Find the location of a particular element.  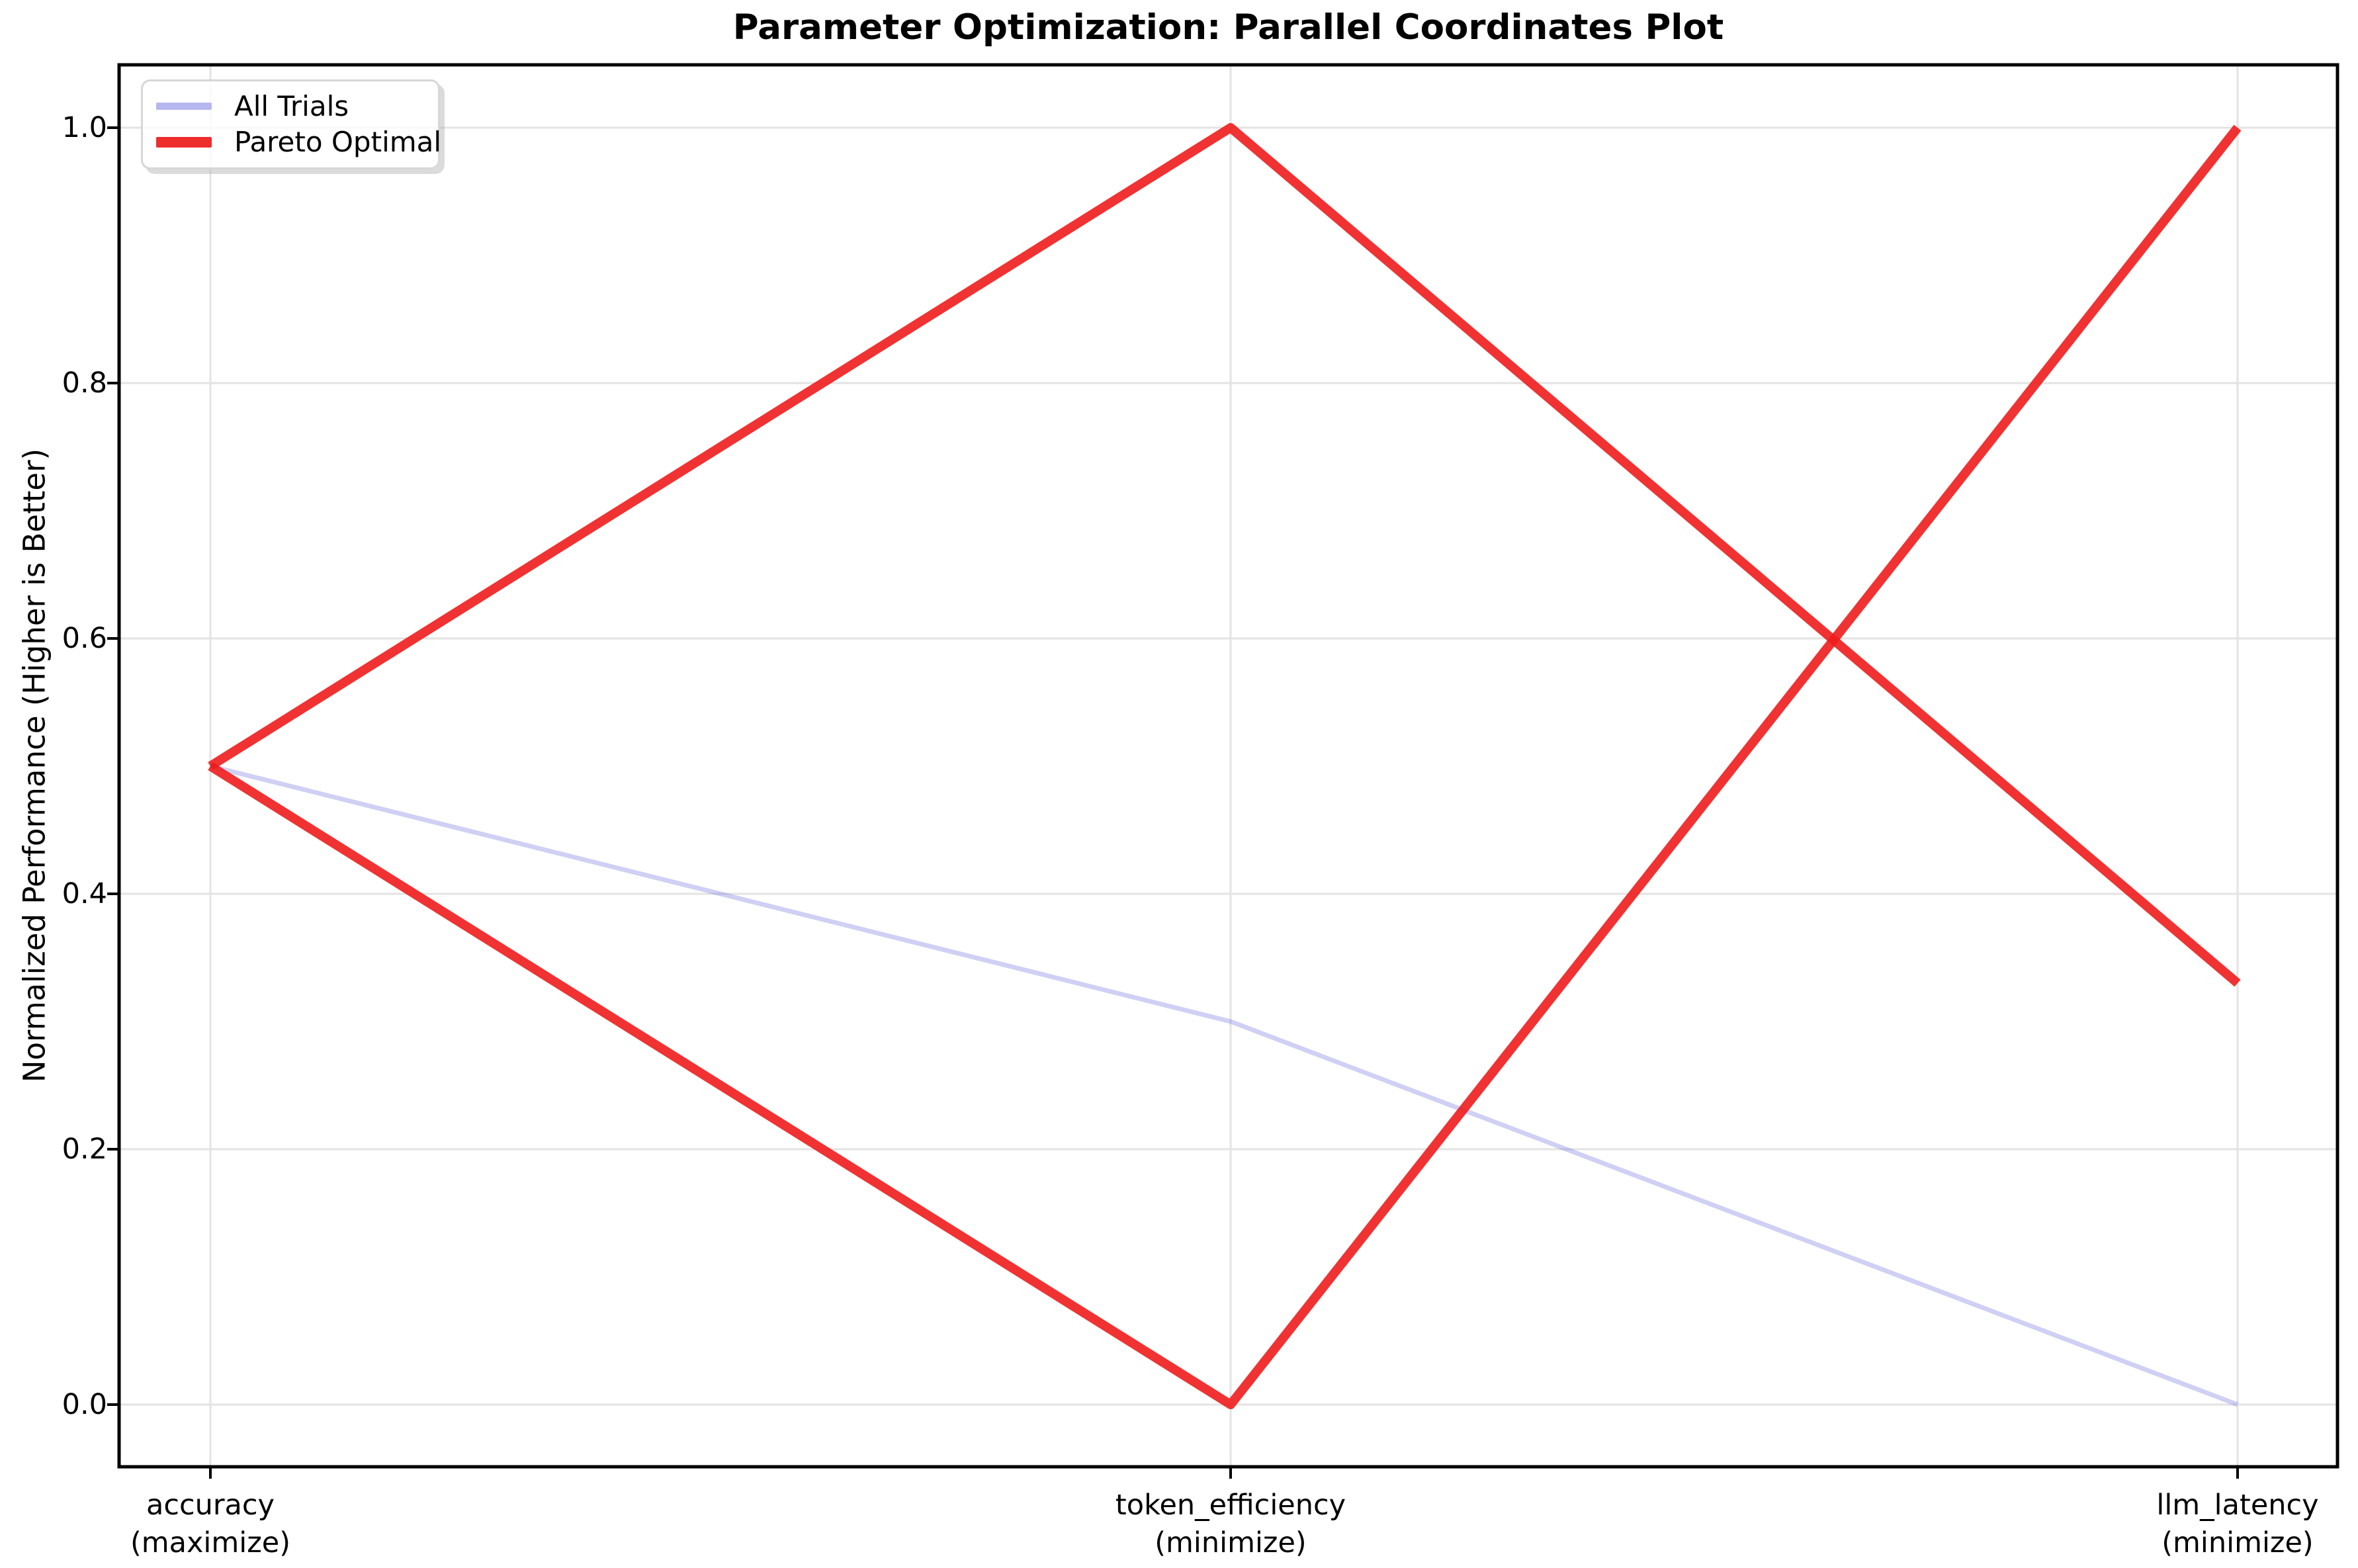

legend-item-all-trials: All Trials is located at coordinates (293, 106).